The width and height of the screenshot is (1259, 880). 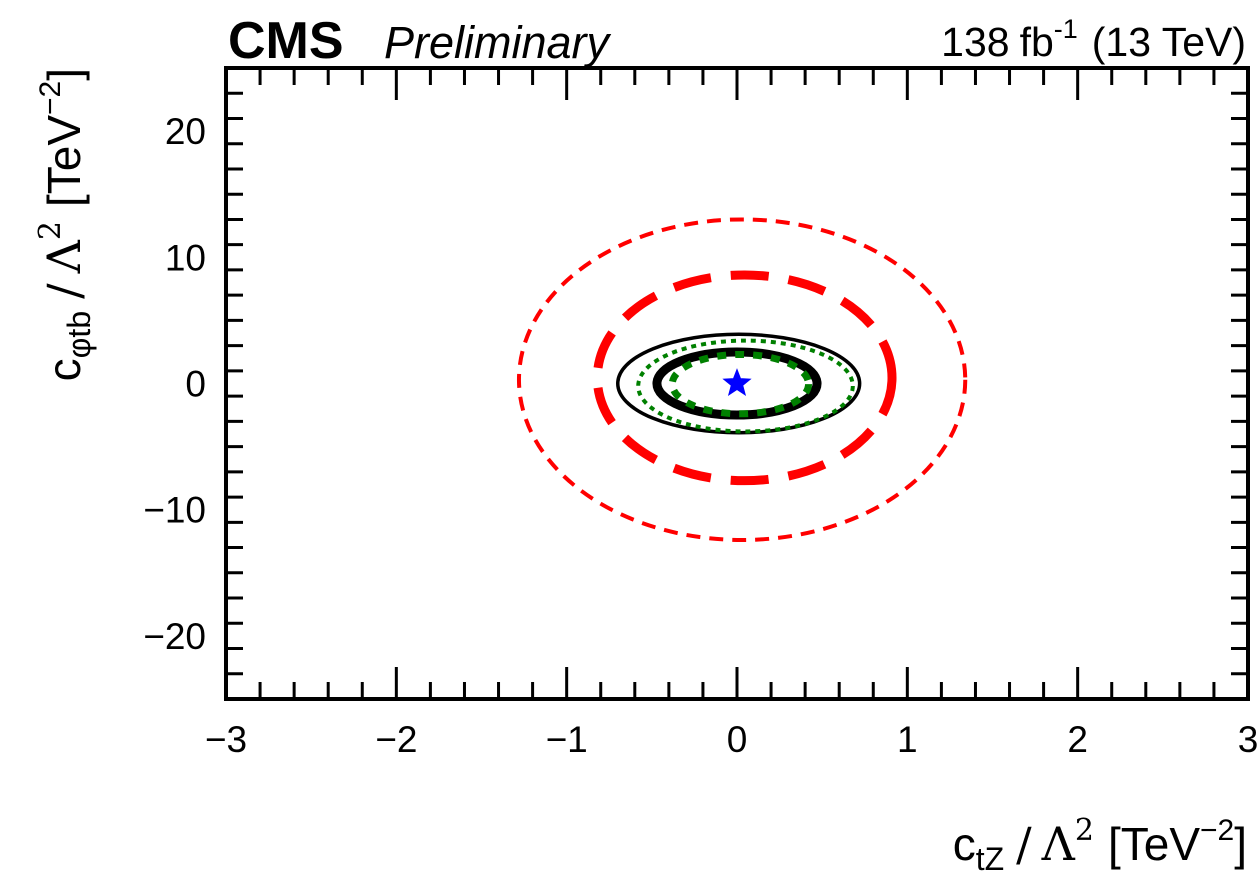 What do you see at coordinates (498, 42) in the screenshot?
I see `preliminary-label: Preliminary` at bounding box center [498, 42].